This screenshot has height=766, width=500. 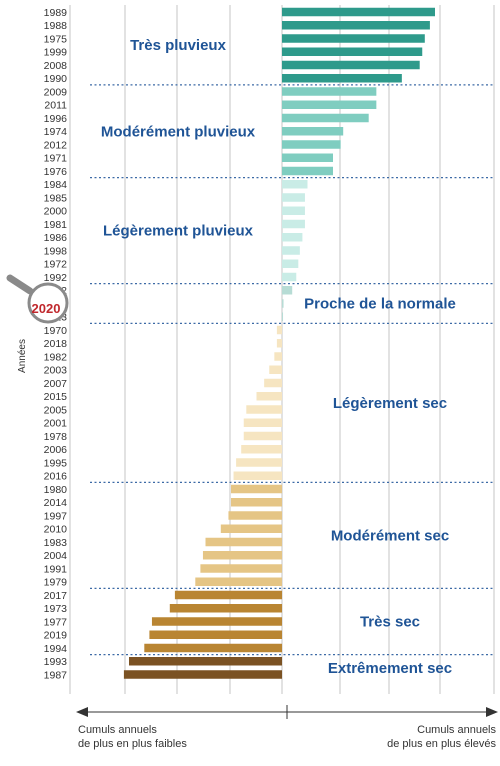 What do you see at coordinates (56, 490) in the screenshot?
I see `year-label-1980: 1980` at bounding box center [56, 490].